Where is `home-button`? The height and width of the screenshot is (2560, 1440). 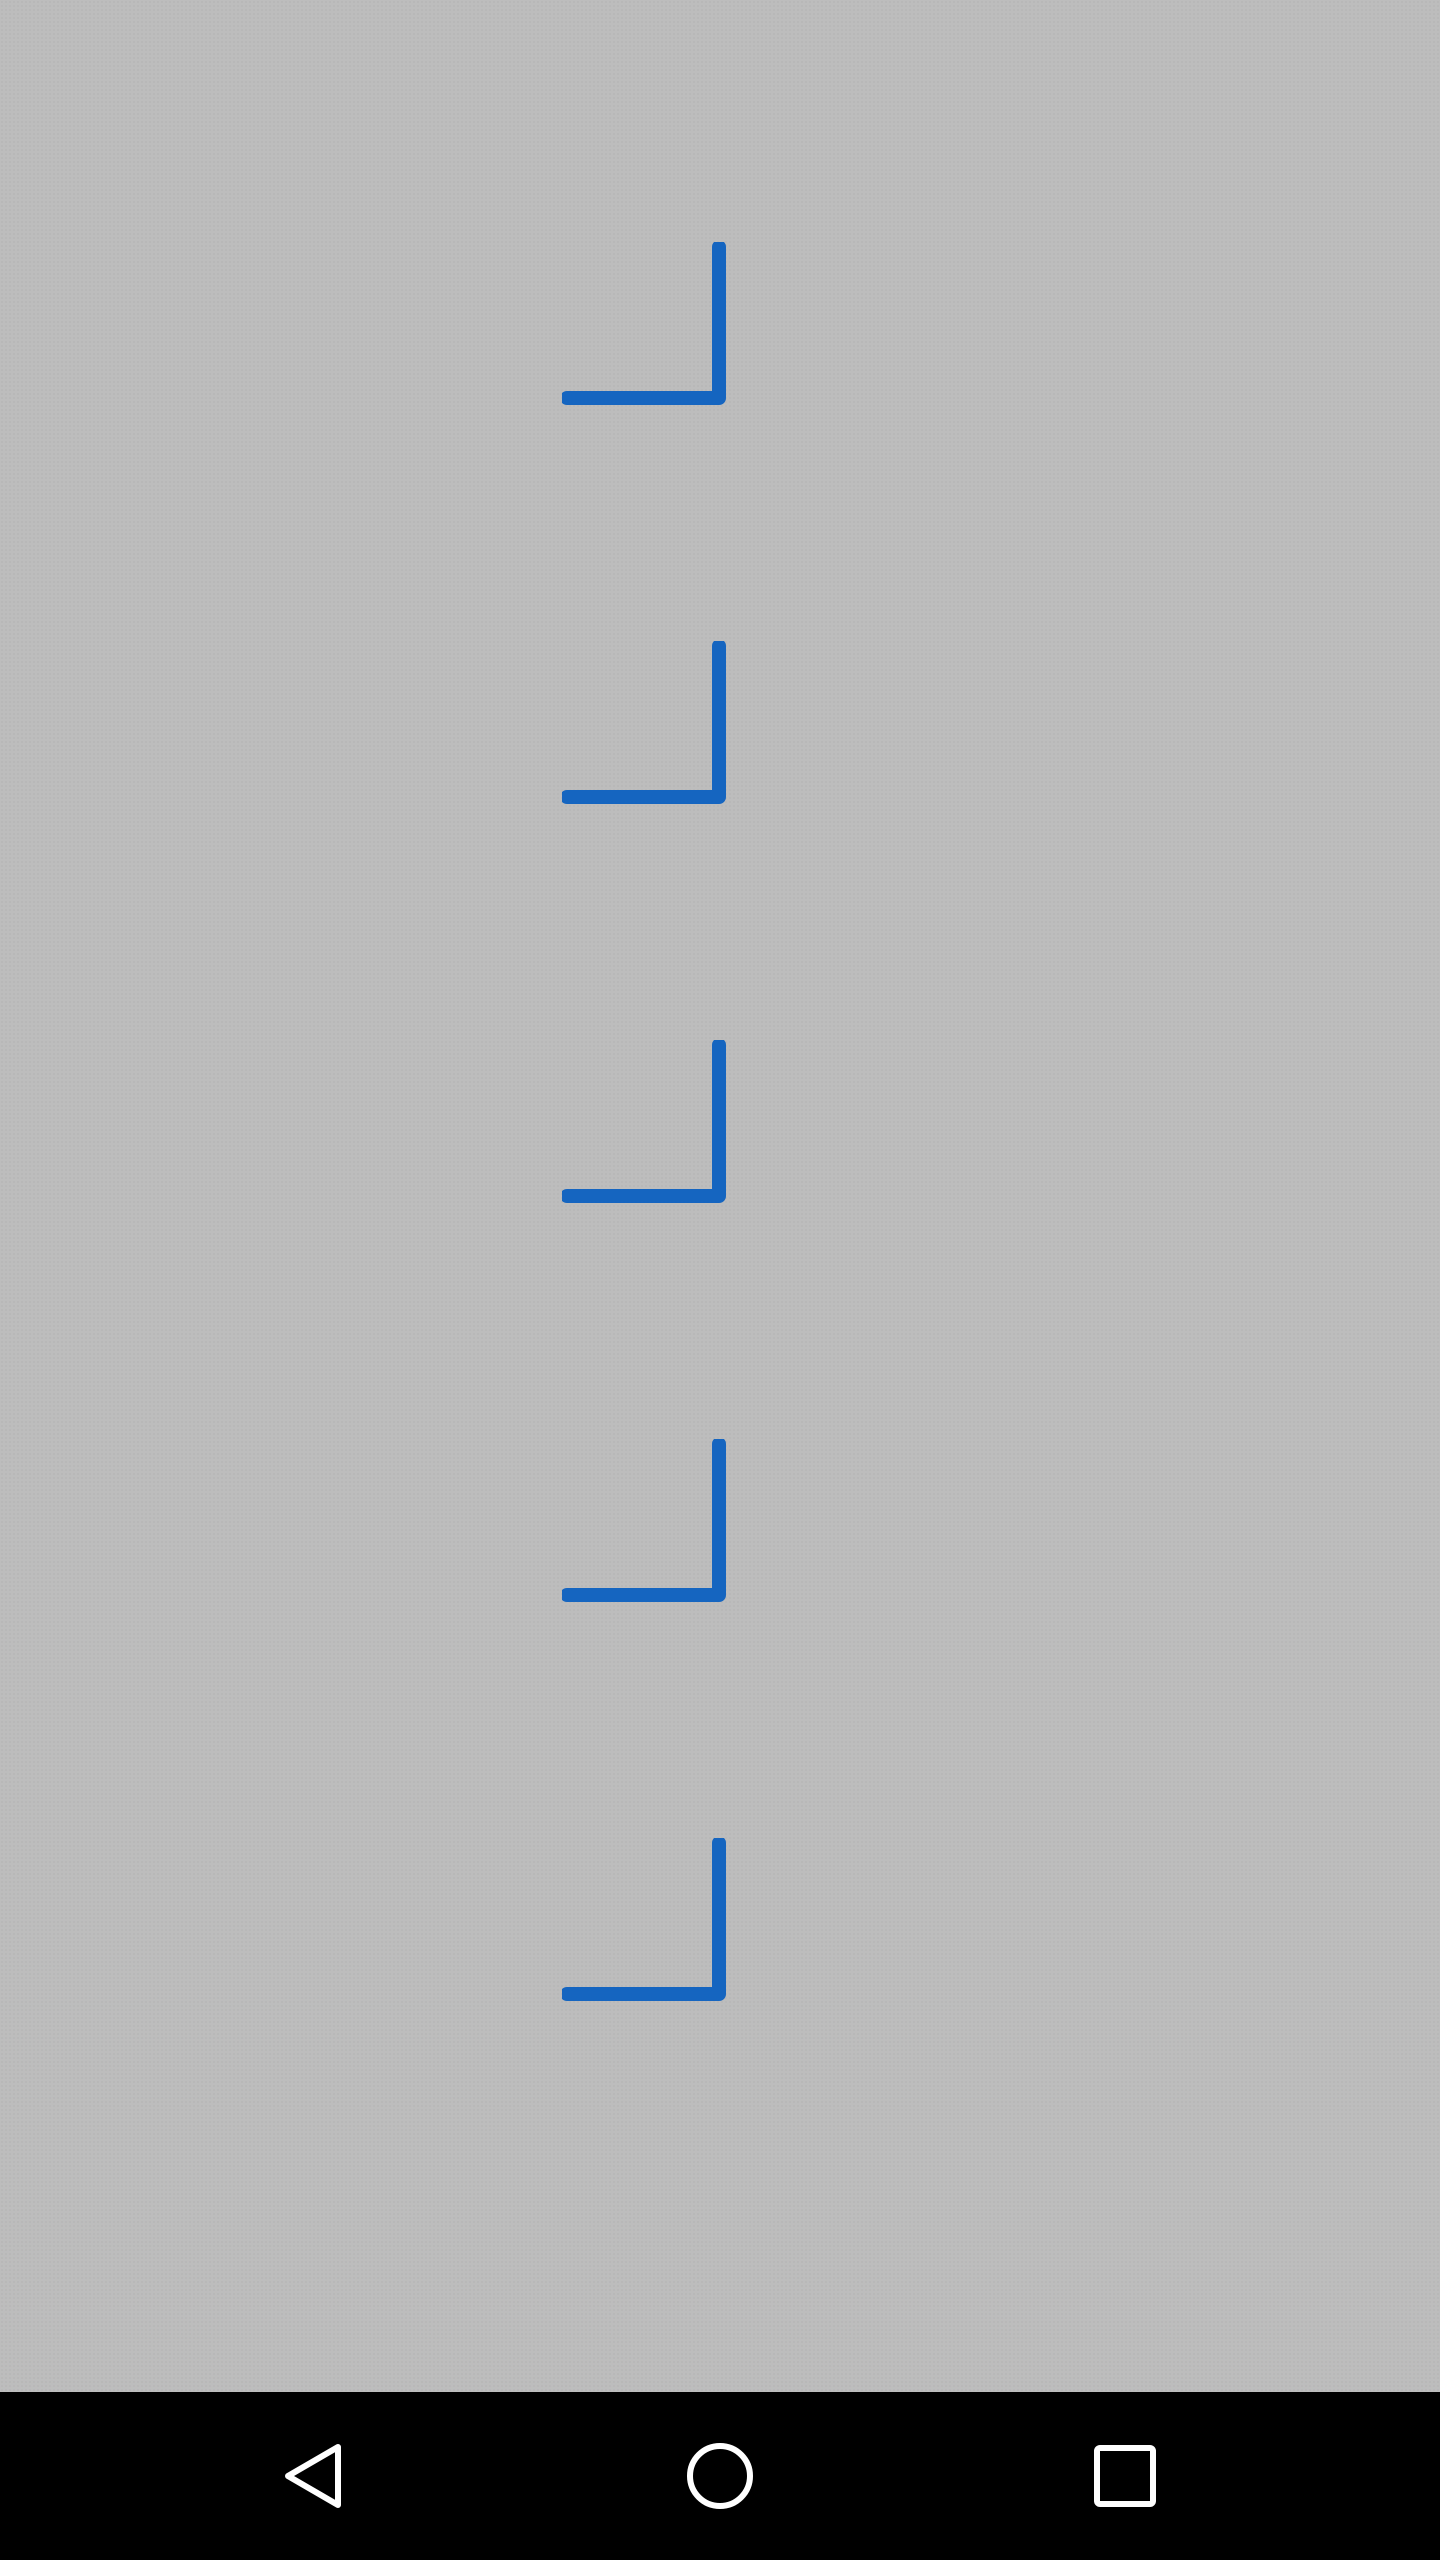 home-button is located at coordinates (720, 2476).